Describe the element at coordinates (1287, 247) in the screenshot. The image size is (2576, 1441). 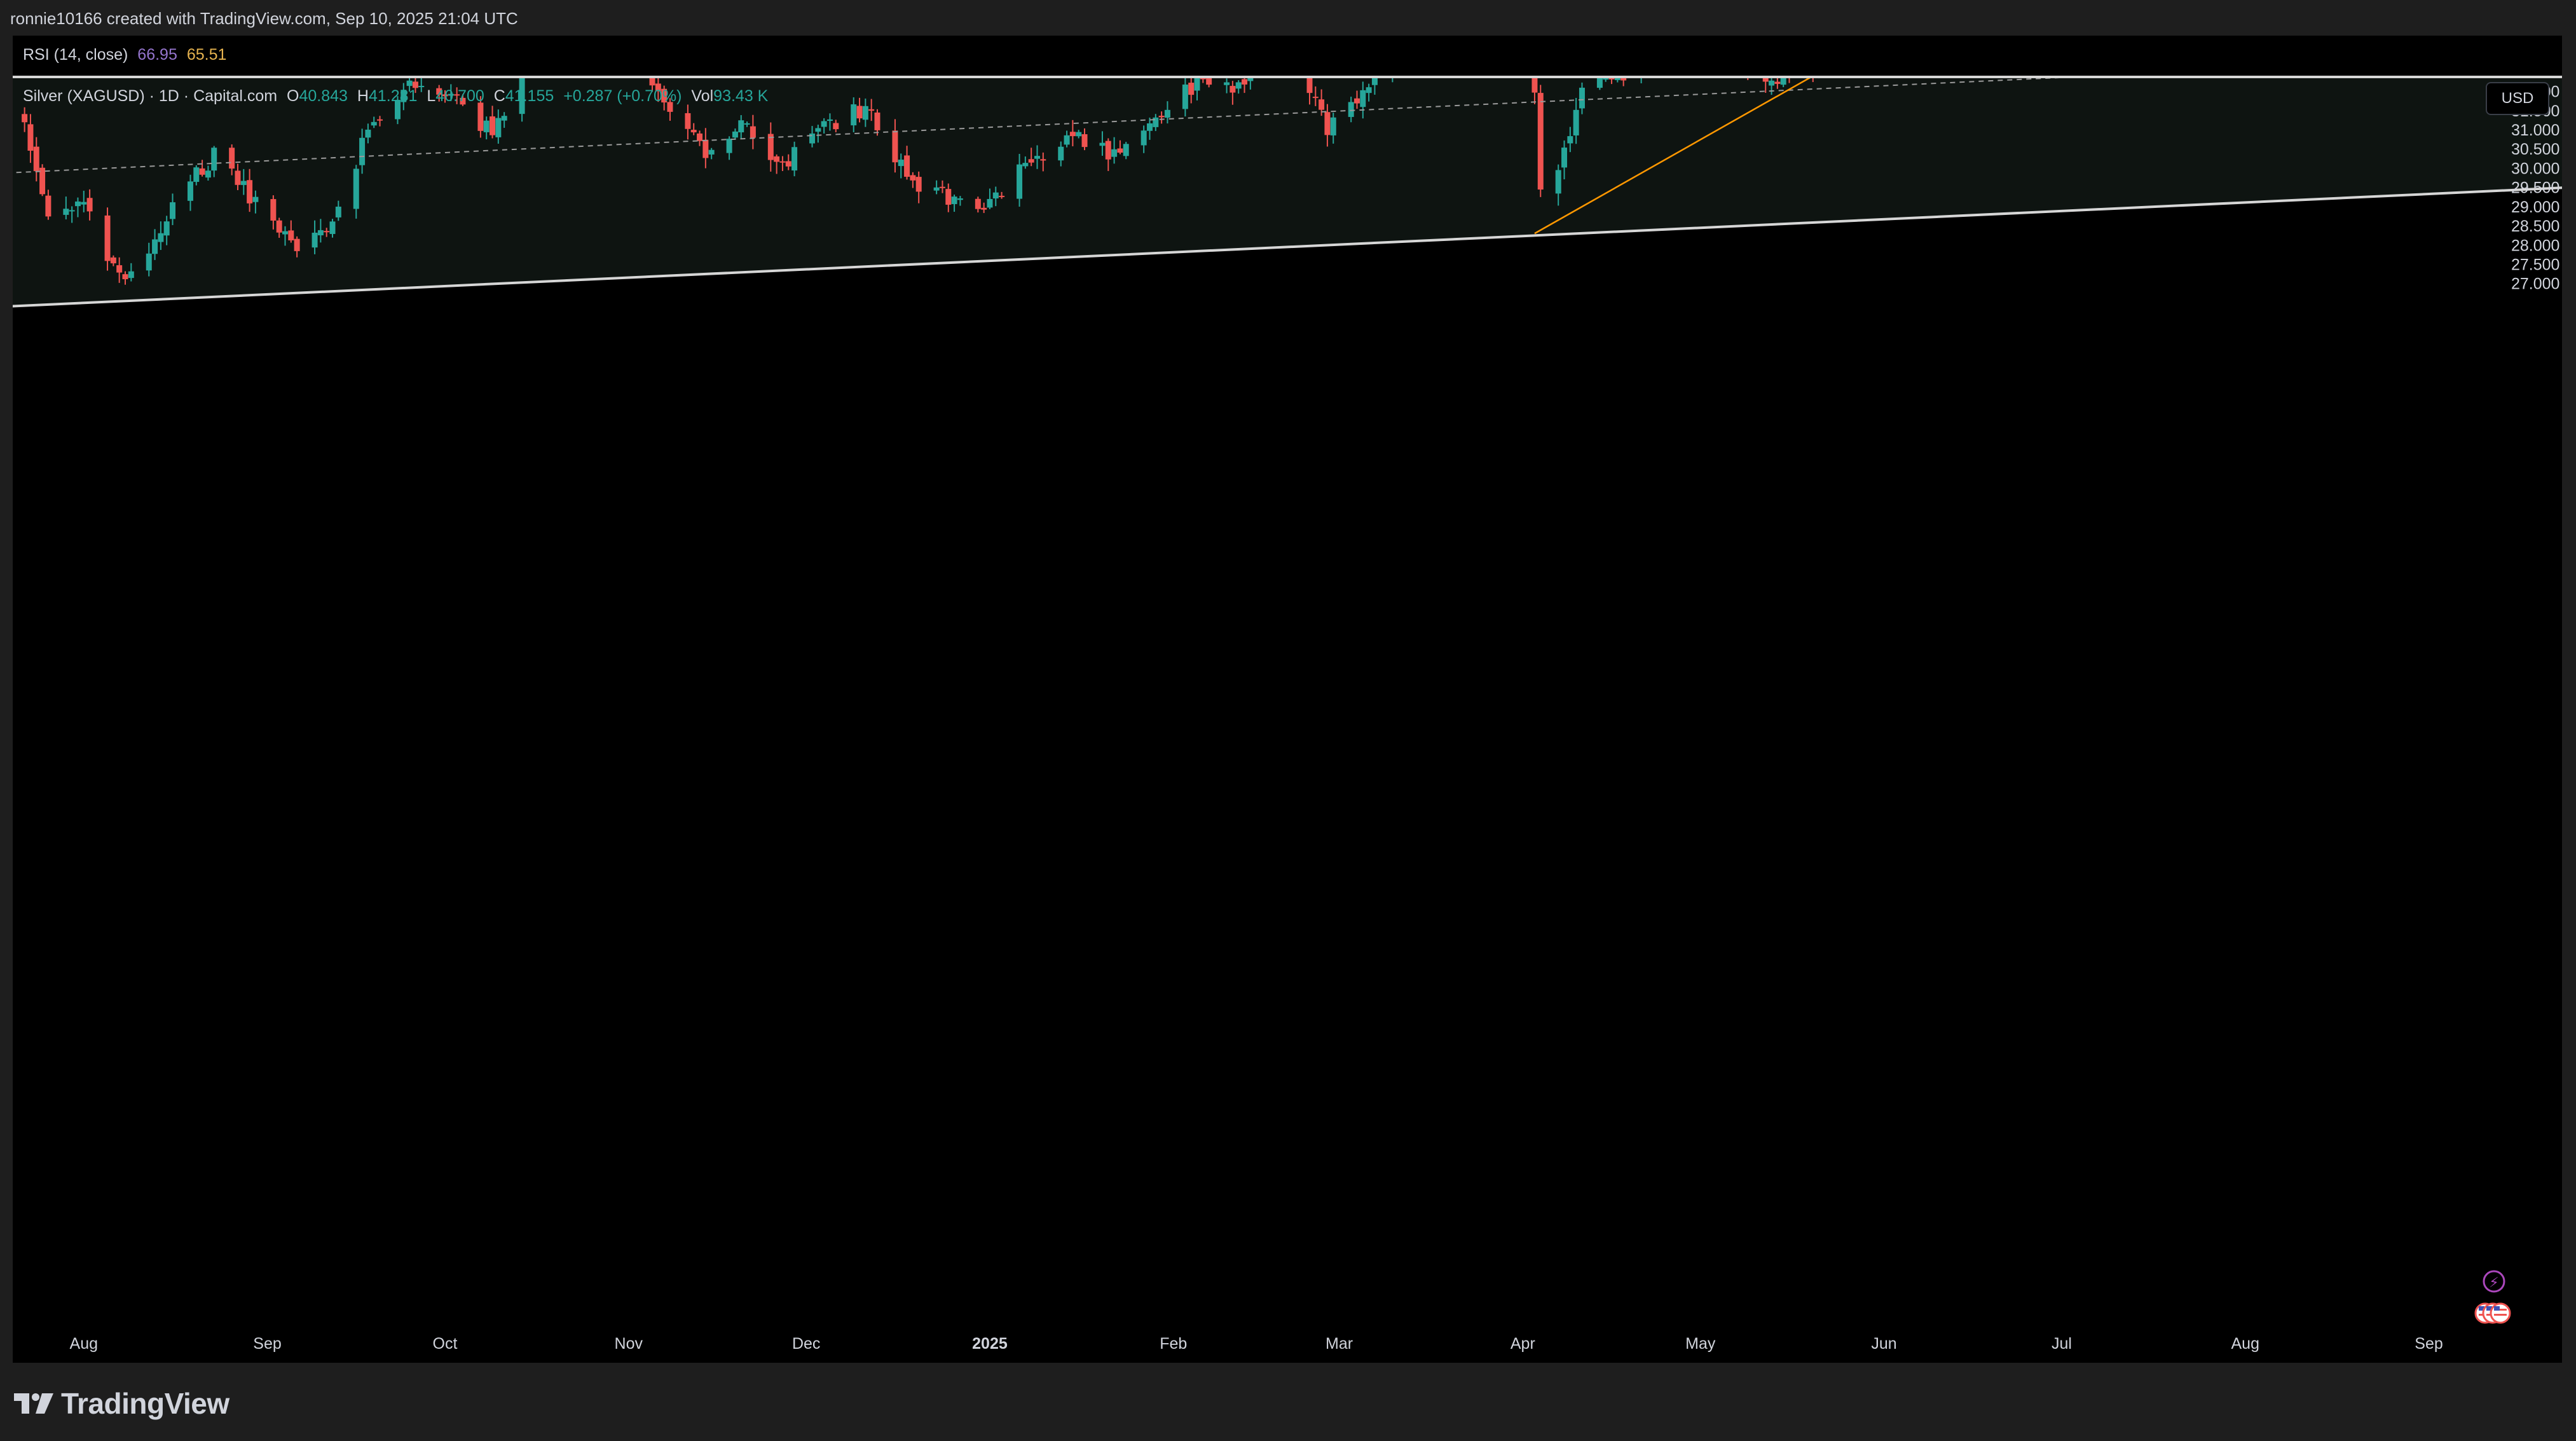
I see `big-channel-lower-line` at that location.